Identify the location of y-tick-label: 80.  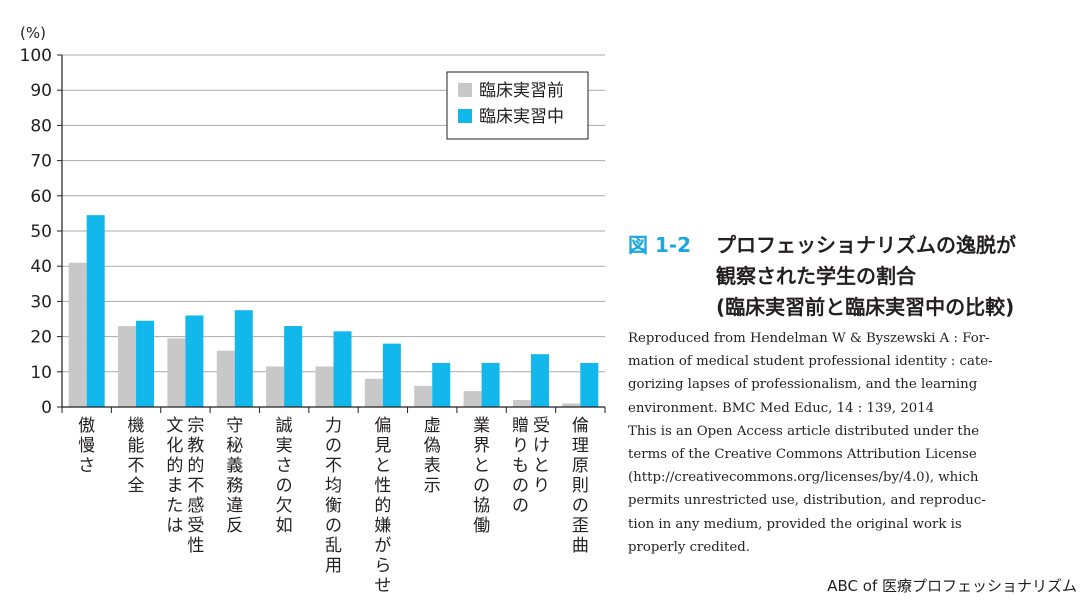
(41, 126).